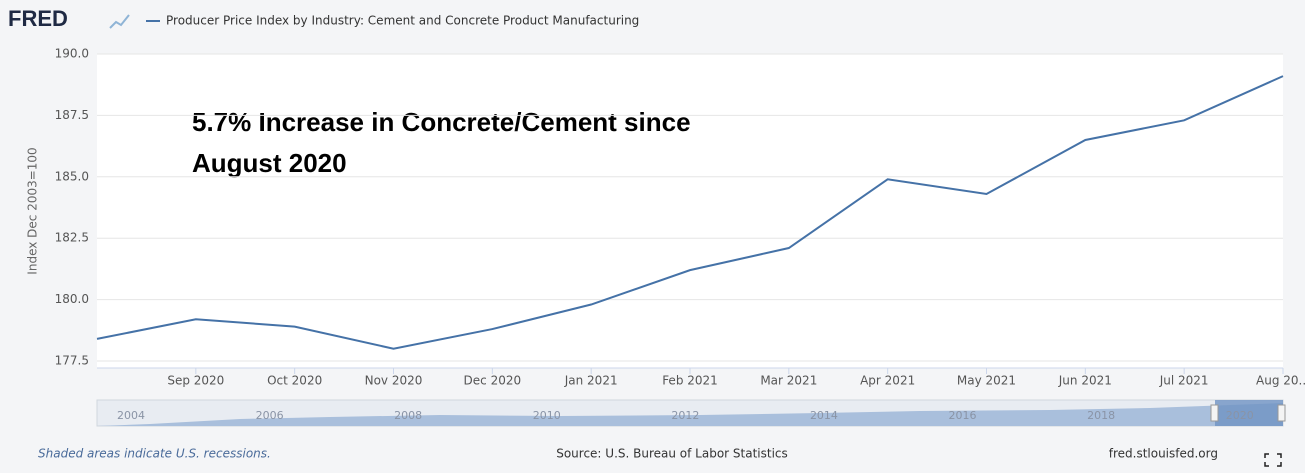 This screenshot has height=473, width=1305. I want to click on x-tick-label: Jun 2021, so click(1085, 381).